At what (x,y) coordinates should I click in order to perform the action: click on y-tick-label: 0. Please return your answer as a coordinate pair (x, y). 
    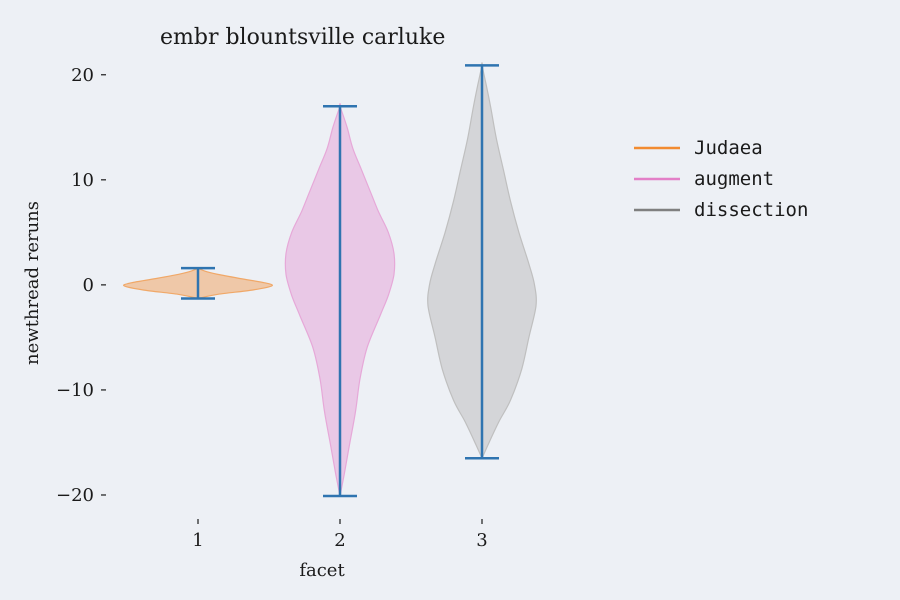
    Looking at the image, I should click on (88, 285).